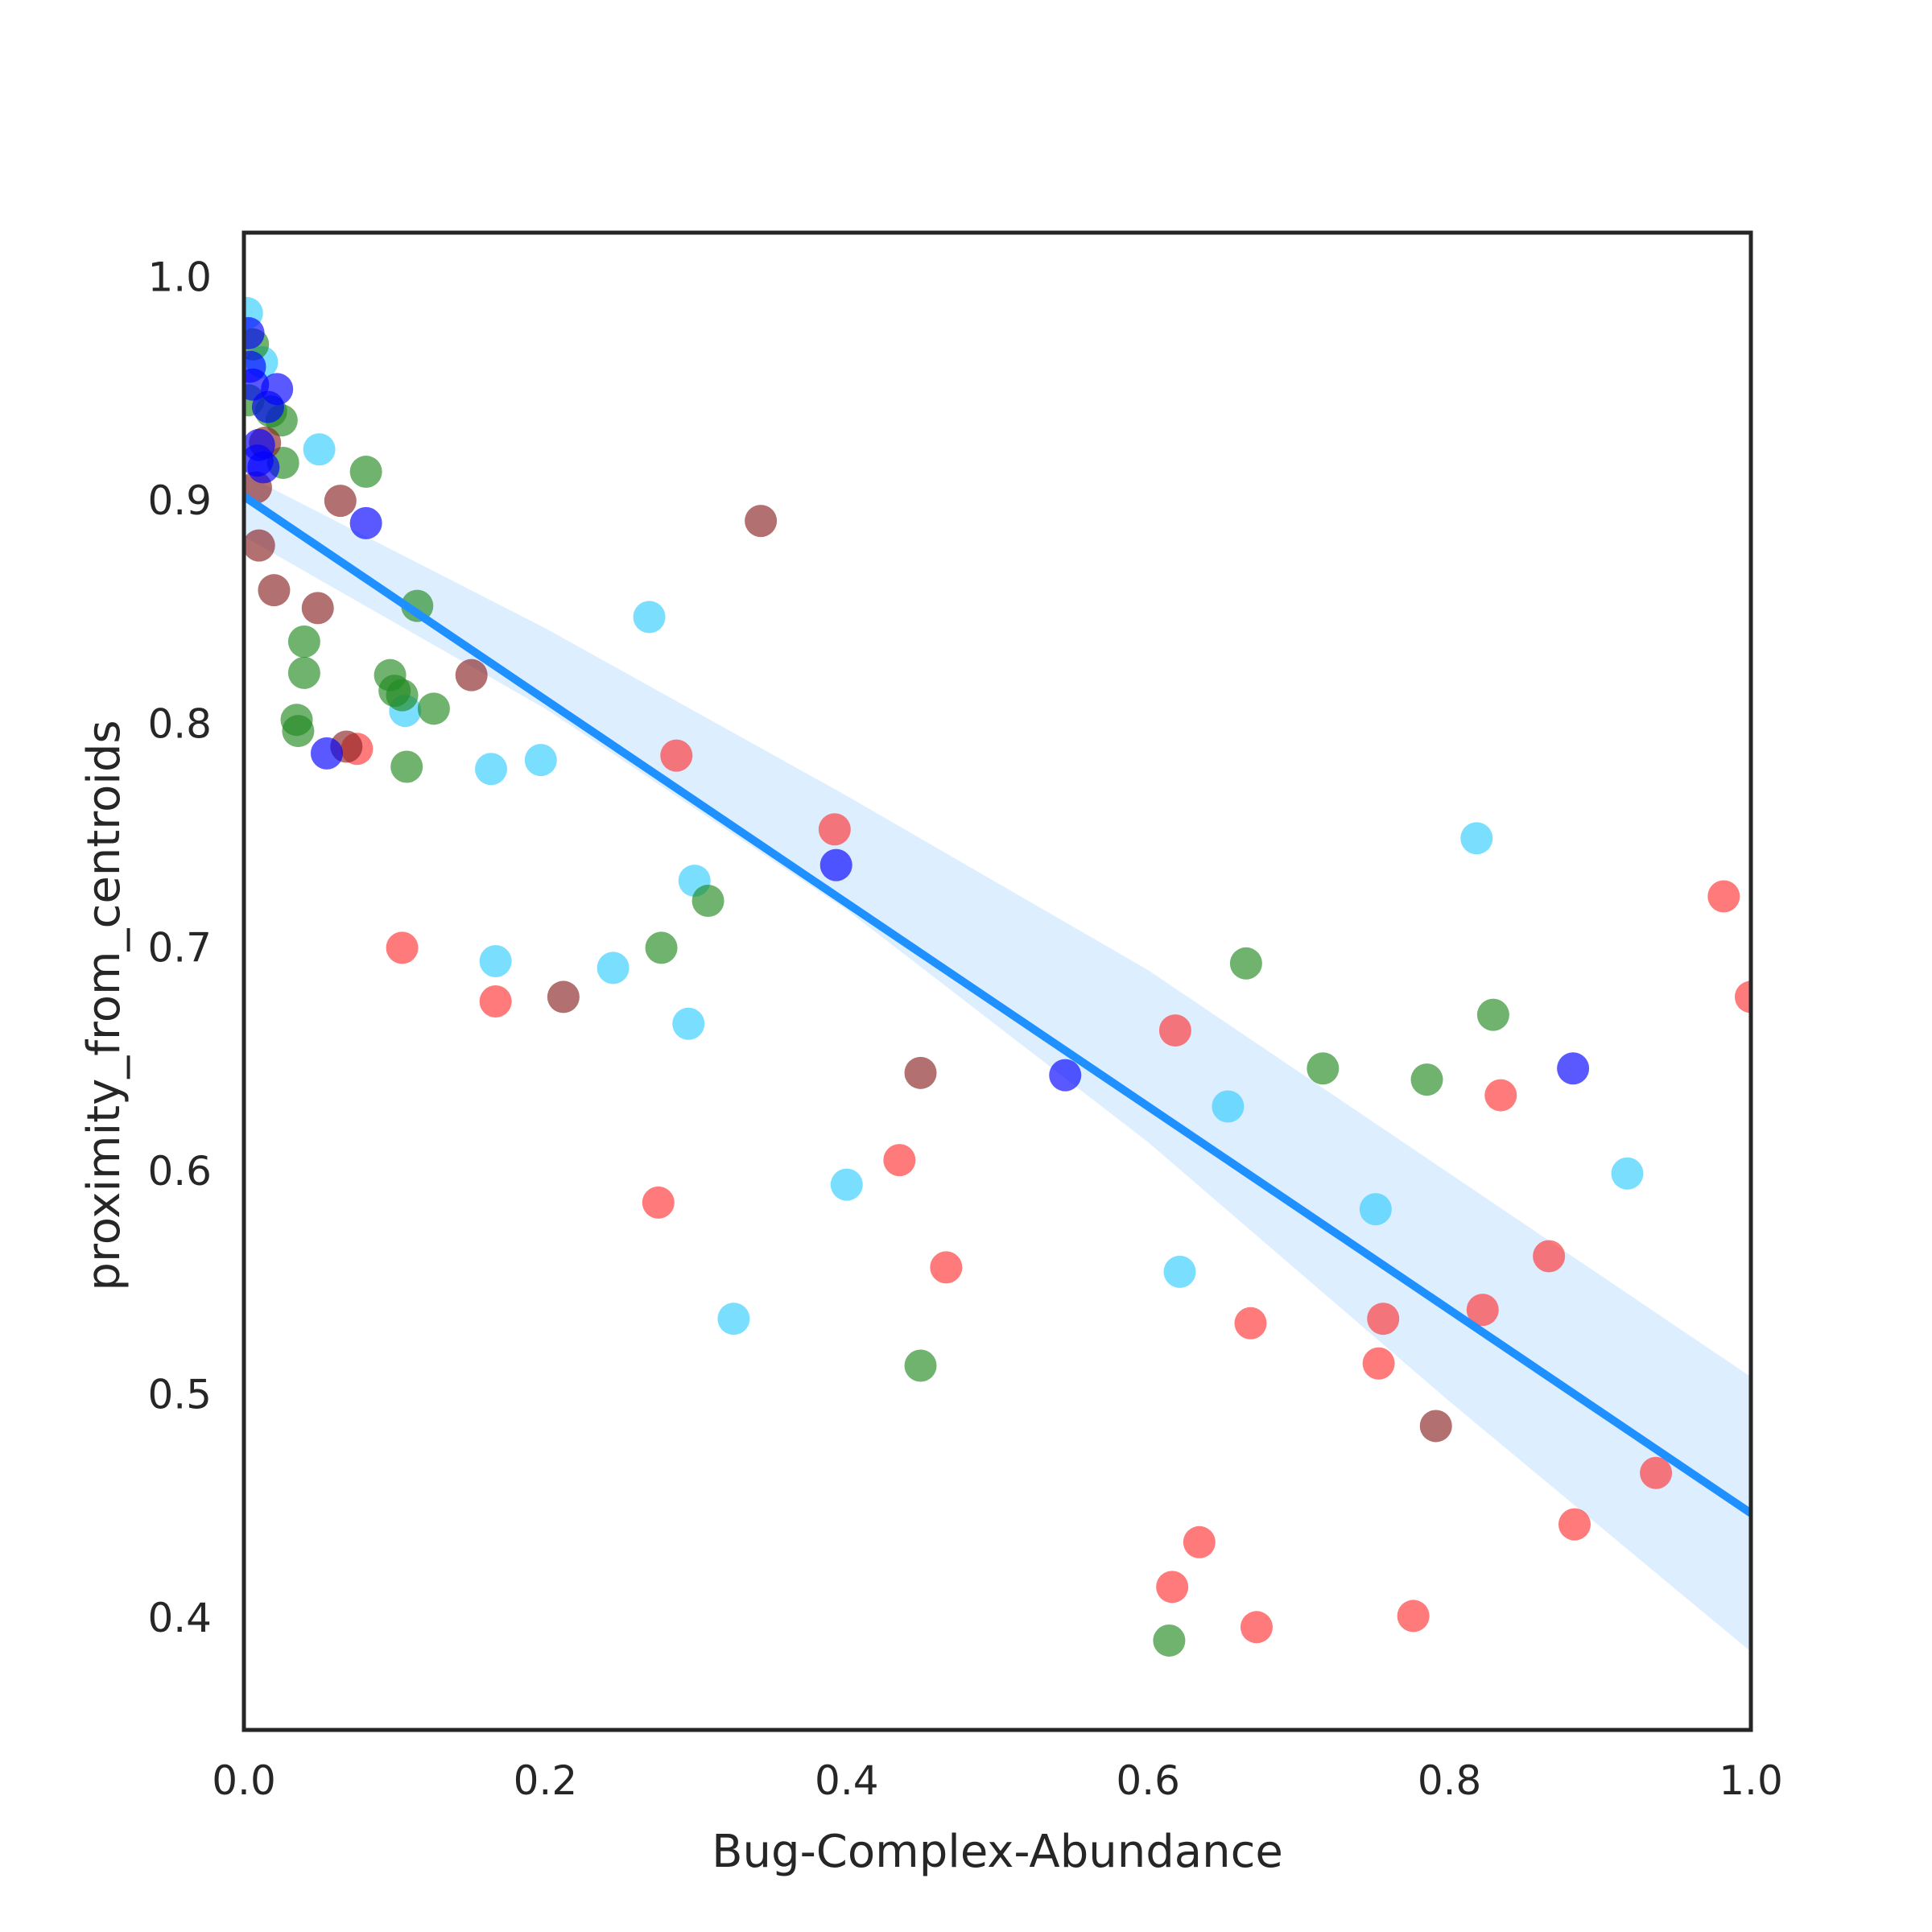  What do you see at coordinates (1751, 1780) in the screenshot?
I see `x-tick-label: 1.0` at bounding box center [1751, 1780].